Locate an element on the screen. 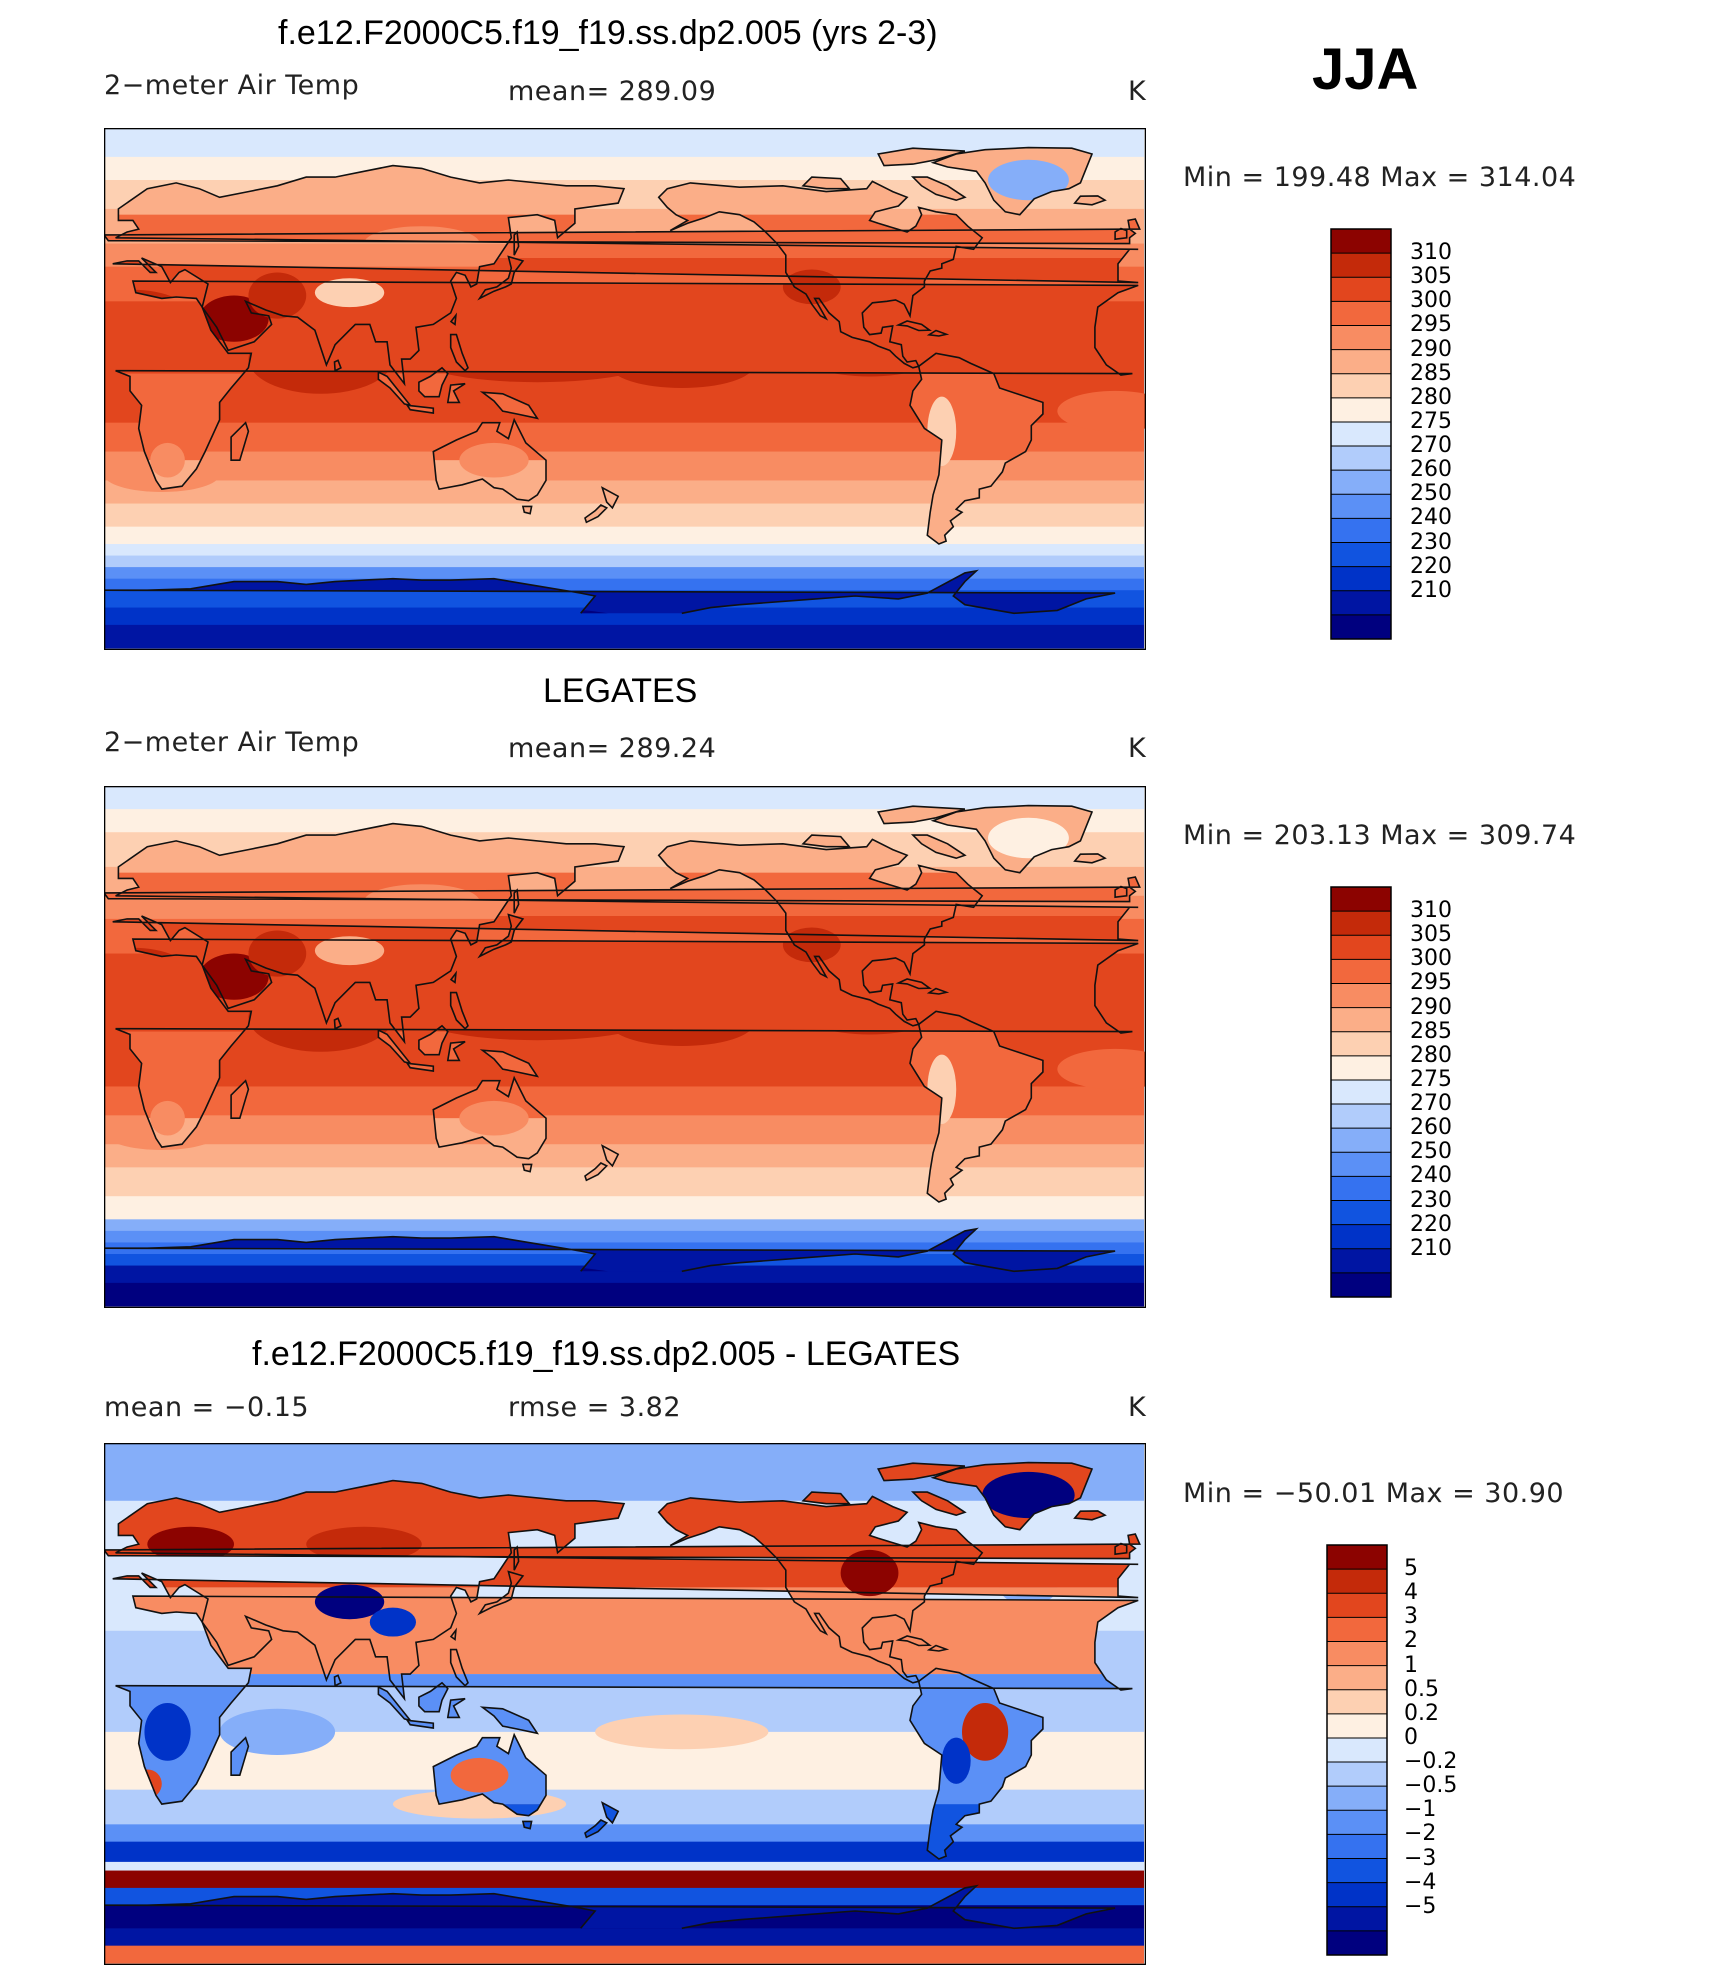 The height and width of the screenshot is (1981, 1710). colorbar-tick-label: 250 is located at coordinates (1431, 494).